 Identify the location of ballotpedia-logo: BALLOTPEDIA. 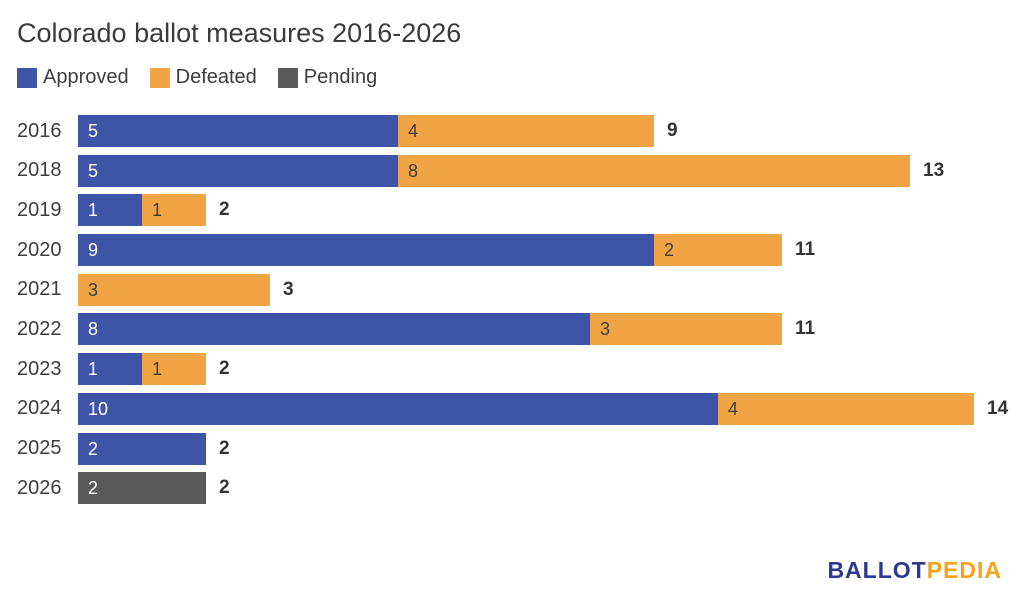
(914, 570).